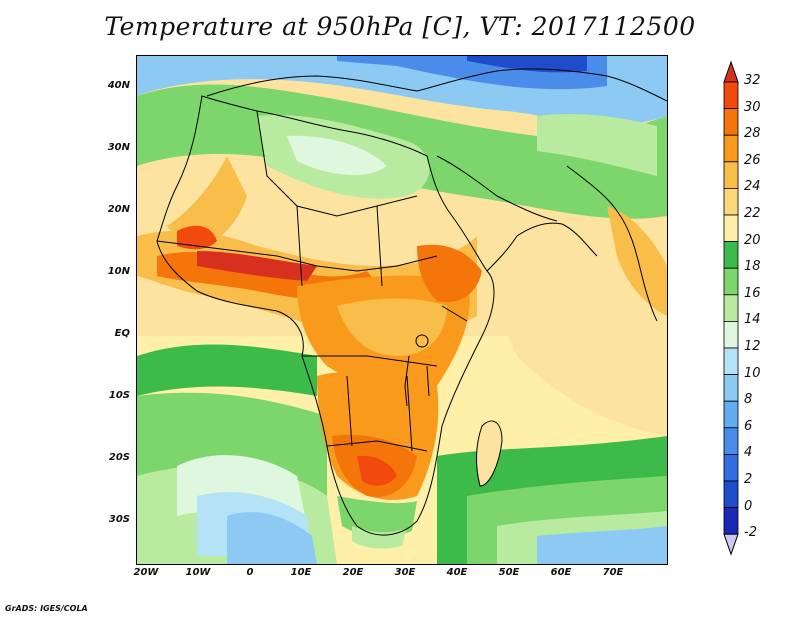 The width and height of the screenshot is (800, 618). What do you see at coordinates (752, 293) in the screenshot?
I see `colorbar-label: 16` at bounding box center [752, 293].